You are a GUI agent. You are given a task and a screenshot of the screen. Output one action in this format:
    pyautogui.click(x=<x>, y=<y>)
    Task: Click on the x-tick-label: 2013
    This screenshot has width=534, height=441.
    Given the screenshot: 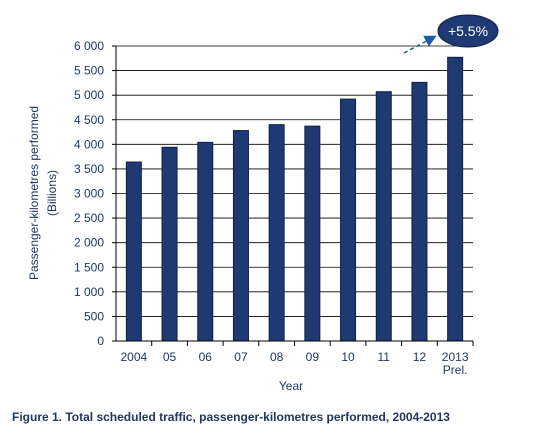 What is the action you would take?
    pyautogui.click(x=455, y=357)
    